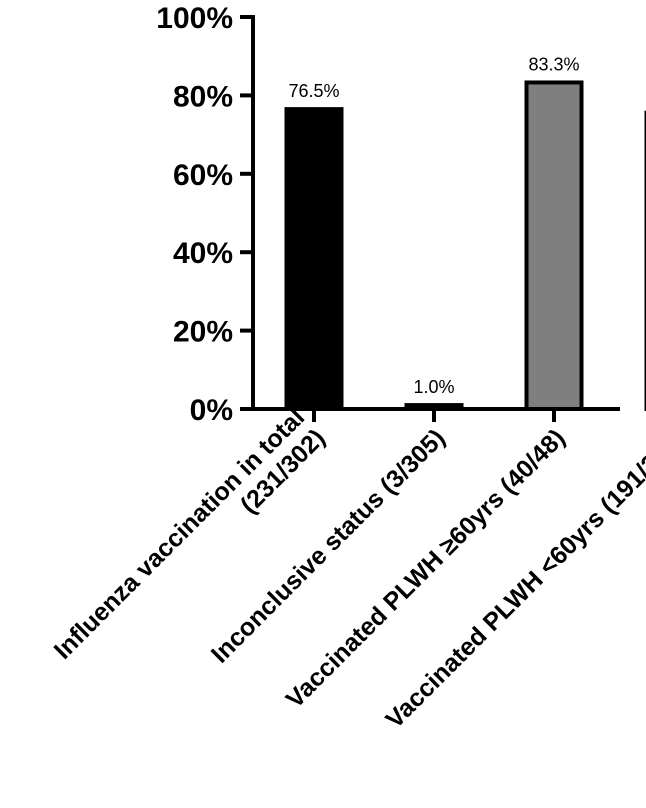 Image resolution: width=646 pixels, height=808 pixels. I want to click on y-tick-label: 0%, so click(211, 410).